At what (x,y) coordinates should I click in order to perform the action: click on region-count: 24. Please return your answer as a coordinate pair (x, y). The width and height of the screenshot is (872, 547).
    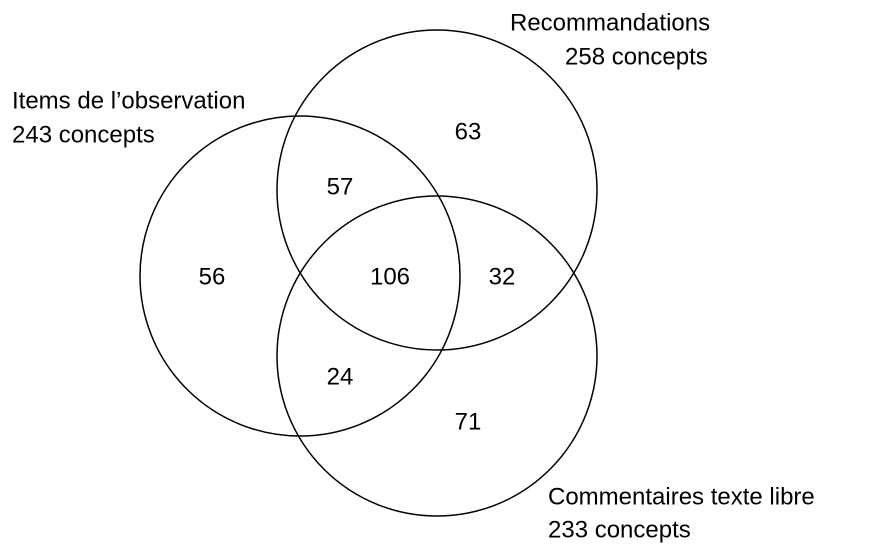
    Looking at the image, I should click on (340, 376).